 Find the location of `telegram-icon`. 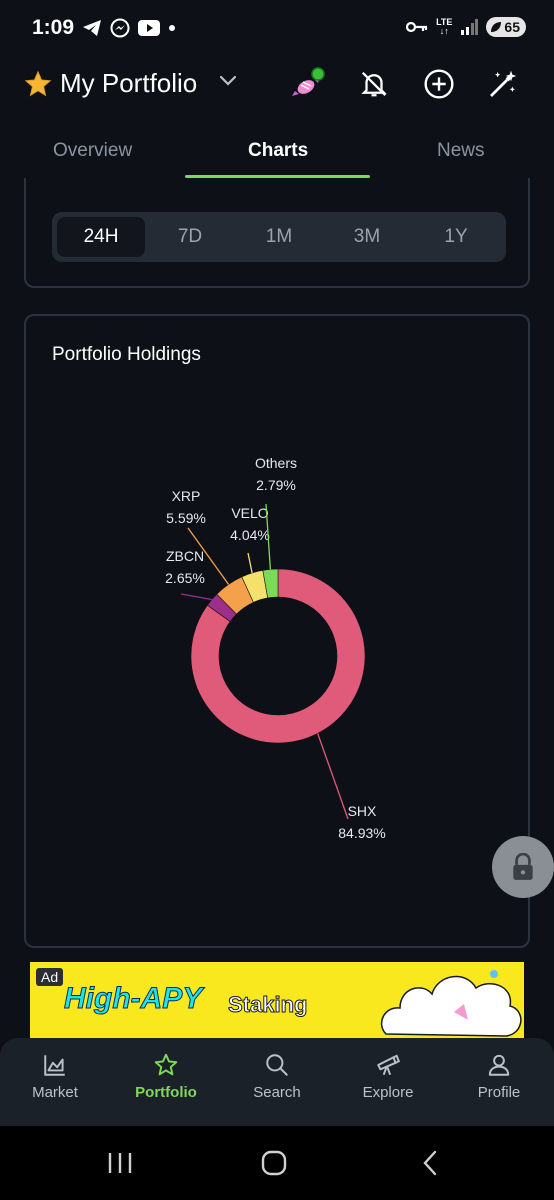

telegram-icon is located at coordinates (92, 28).